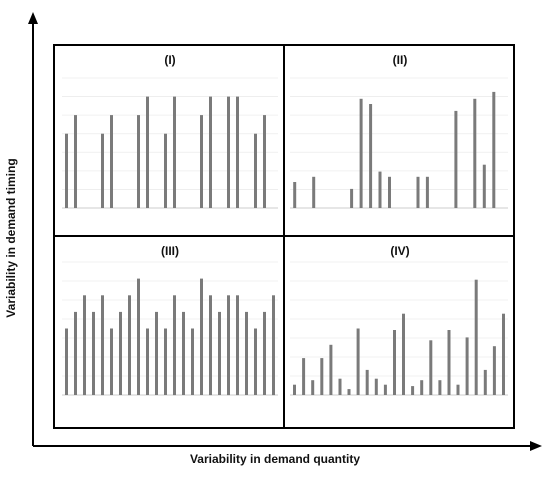  Describe the element at coordinates (275, 459) in the screenshot. I see `x-axis-label: Variability in demand quantity` at that location.